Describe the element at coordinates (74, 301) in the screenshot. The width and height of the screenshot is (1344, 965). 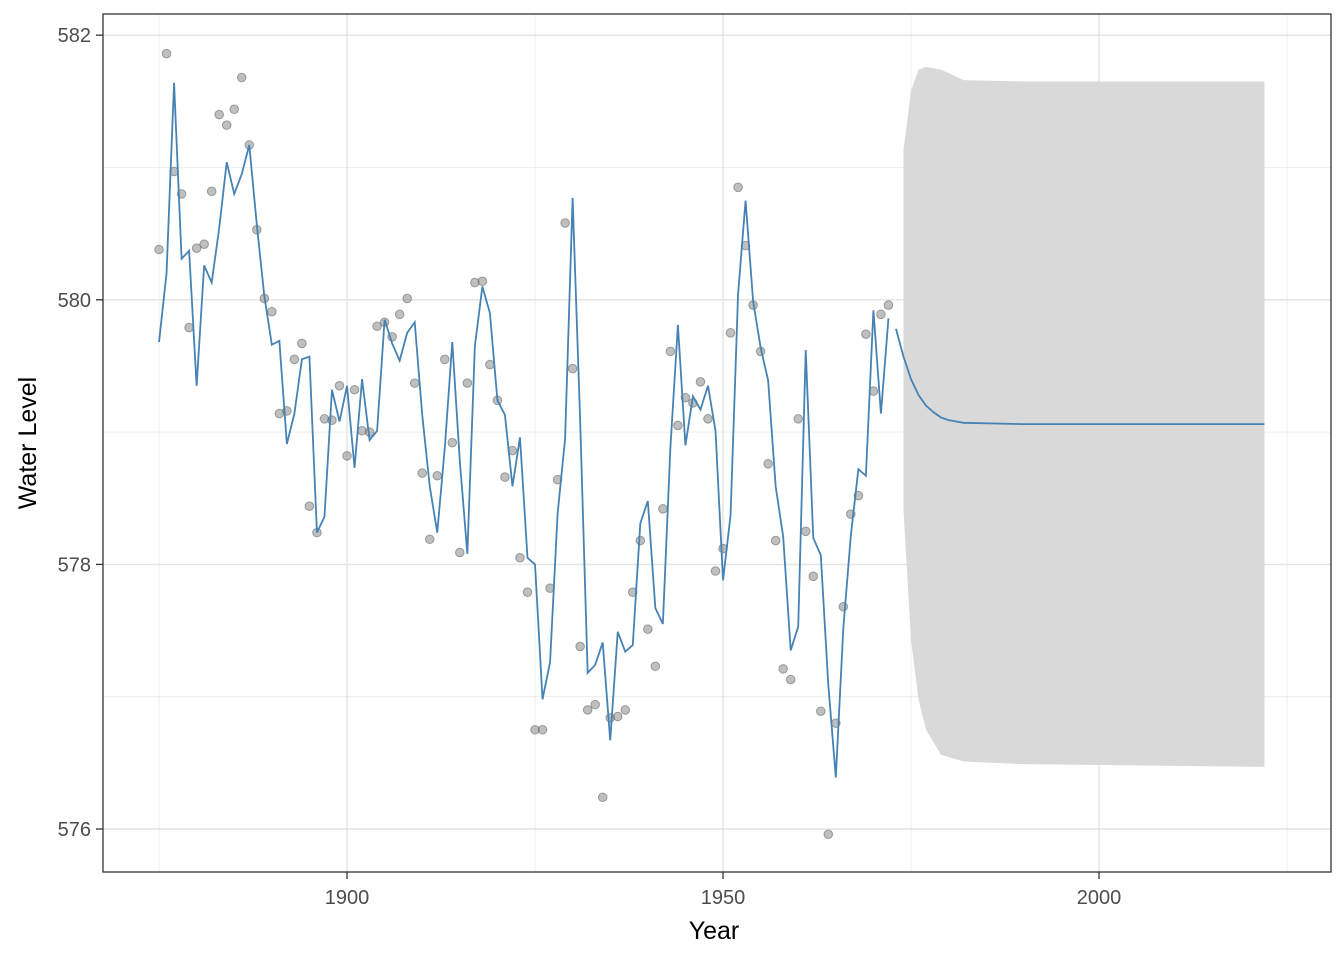
I see `y-tick-label: 580` at that location.